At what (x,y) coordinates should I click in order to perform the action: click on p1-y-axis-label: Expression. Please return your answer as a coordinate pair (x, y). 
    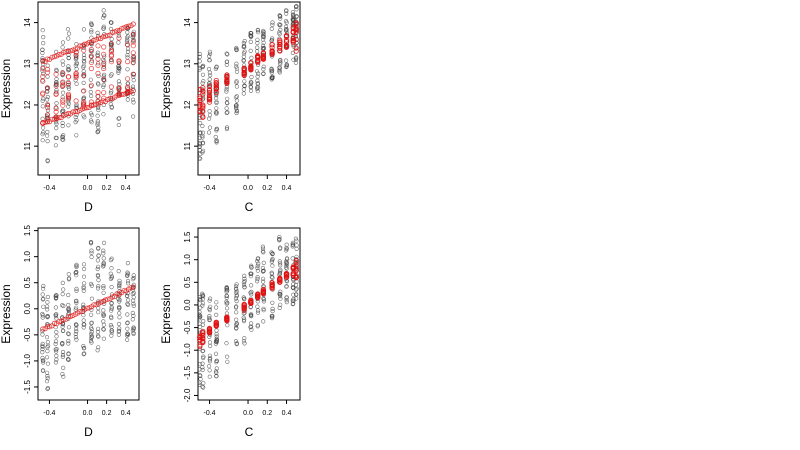
    Looking at the image, I should click on (166, 88).